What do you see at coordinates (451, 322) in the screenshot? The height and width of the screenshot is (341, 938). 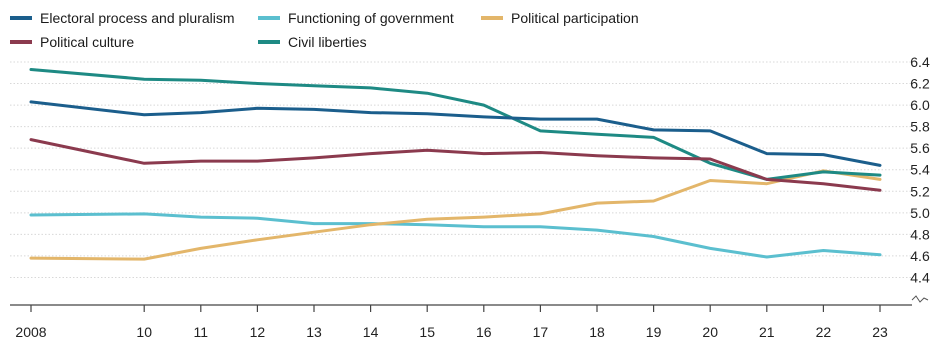 I see `x-axis: 2008 10 11 12 13 14 15 16 17 18 19 20 21 22 23` at bounding box center [451, 322].